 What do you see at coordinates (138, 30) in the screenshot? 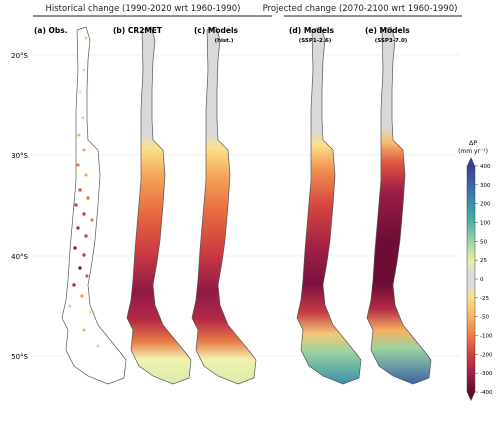
I see `panel-title: (b) CR2MET` at bounding box center [138, 30].